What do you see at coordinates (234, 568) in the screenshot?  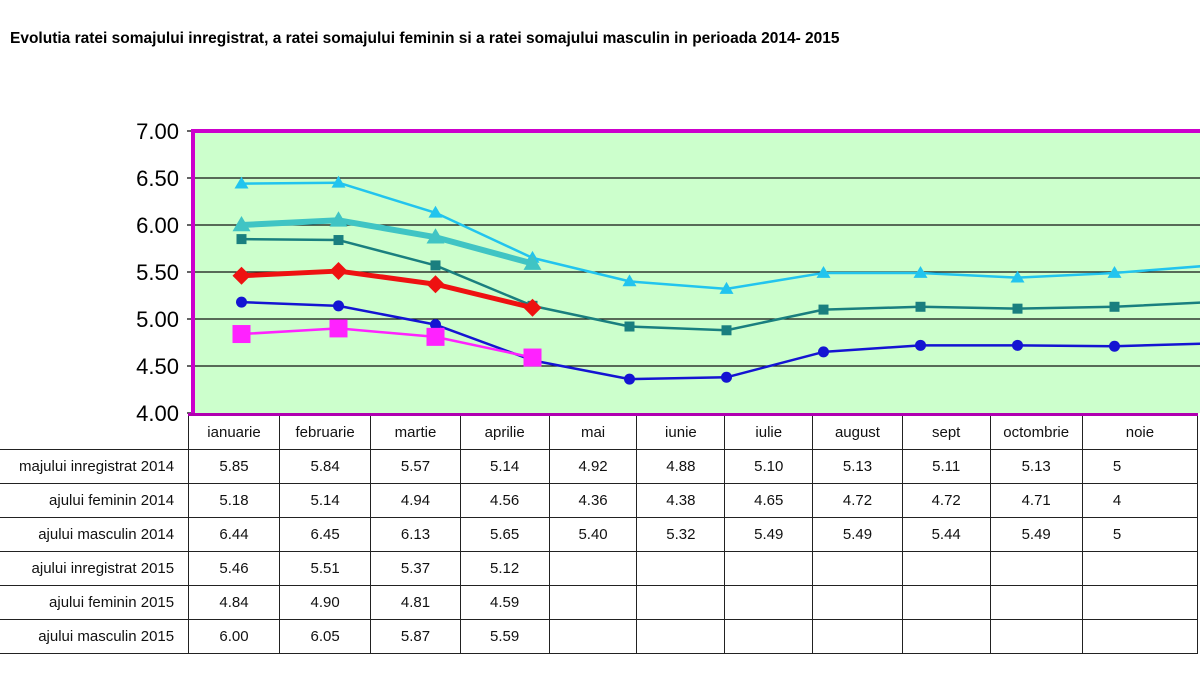 I see `data-label: 5.46` at bounding box center [234, 568].